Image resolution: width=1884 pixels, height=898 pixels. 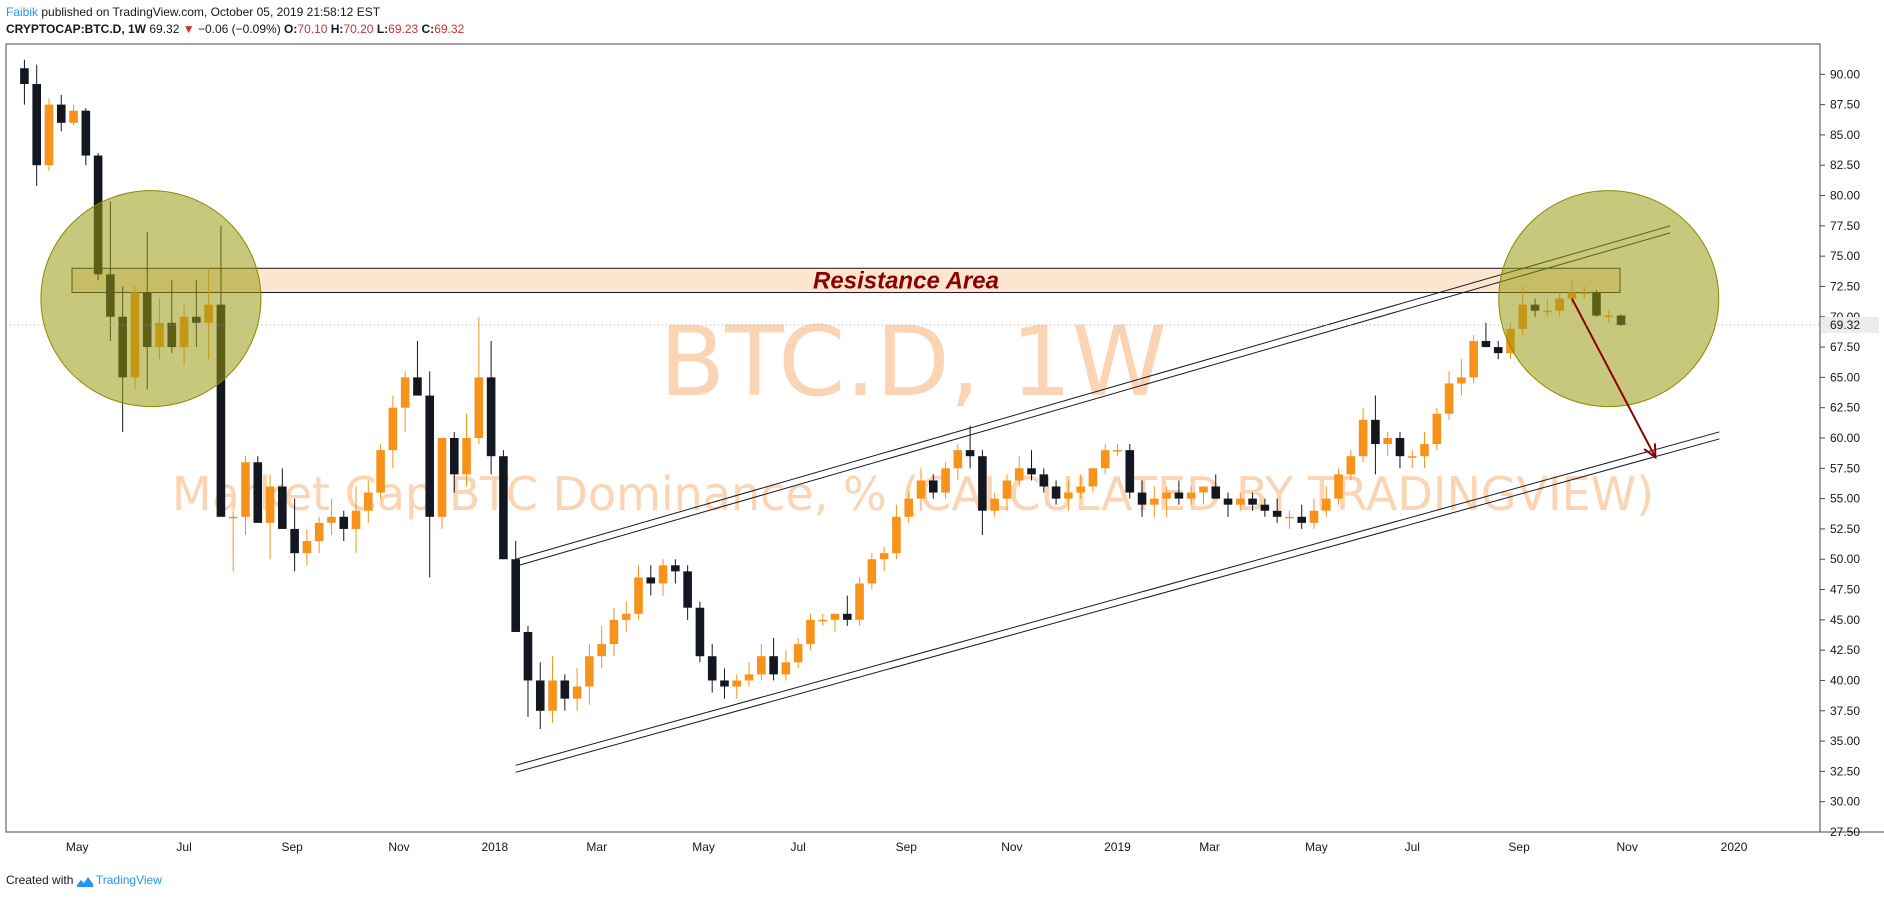 I want to click on down-arrow-icon: ▼, so click(x=188, y=29).